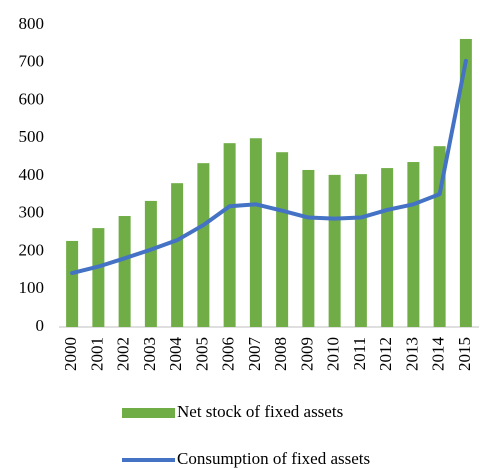 The width and height of the screenshot is (480, 468). I want to click on x-tick-label: 2005, so click(201, 354).